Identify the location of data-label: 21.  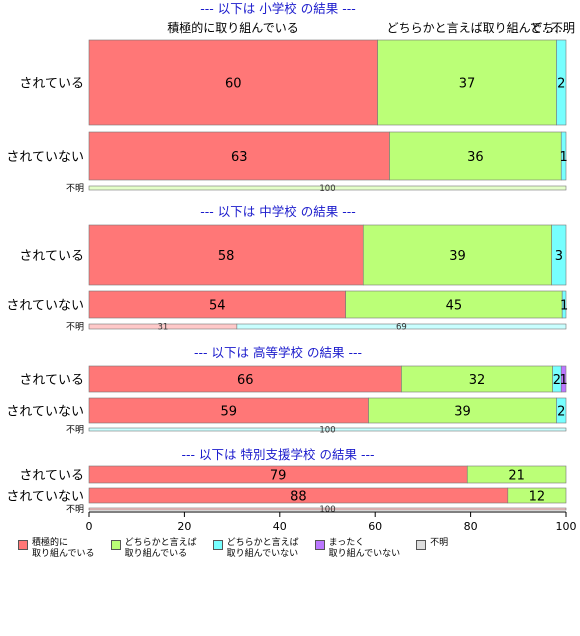
(516, 476).